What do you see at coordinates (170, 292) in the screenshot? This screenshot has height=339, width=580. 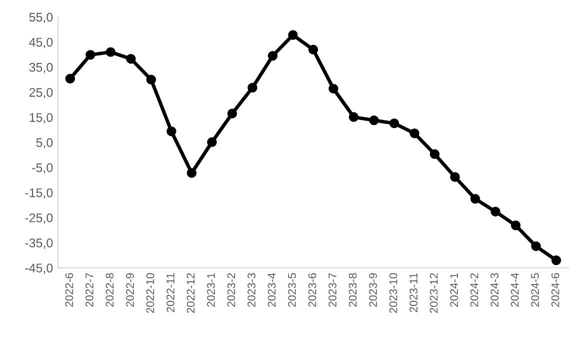 I see `x-tick-label: 2022-11` at bounding box center [170, 292].